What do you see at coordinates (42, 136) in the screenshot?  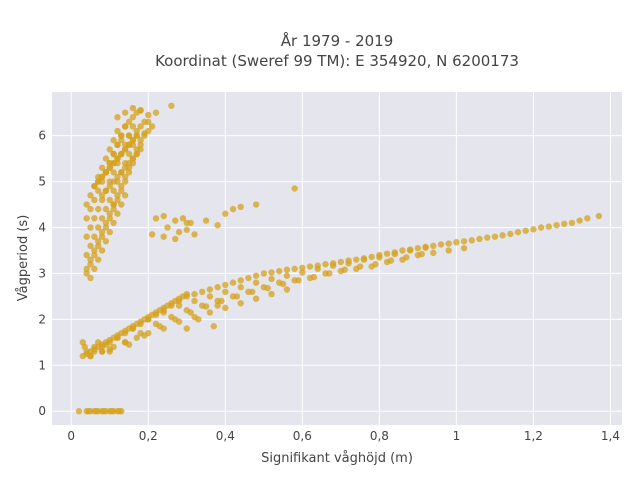 I see `y-tick-label: 6` at bounding box center [42, 136].